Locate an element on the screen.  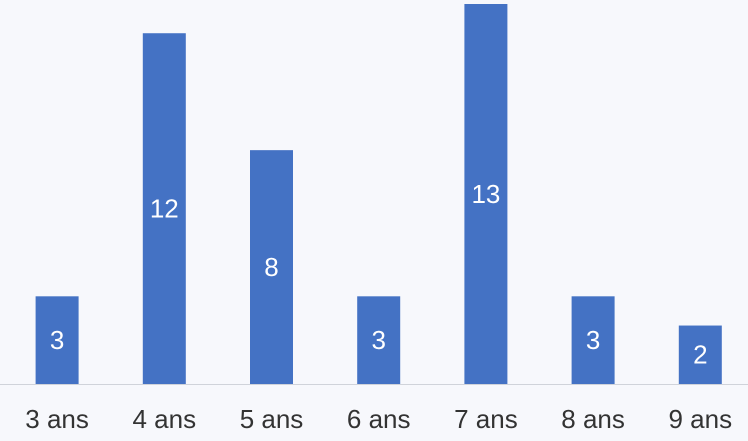
x-tick-label: 8 ans is located at coordinates (593, 419).